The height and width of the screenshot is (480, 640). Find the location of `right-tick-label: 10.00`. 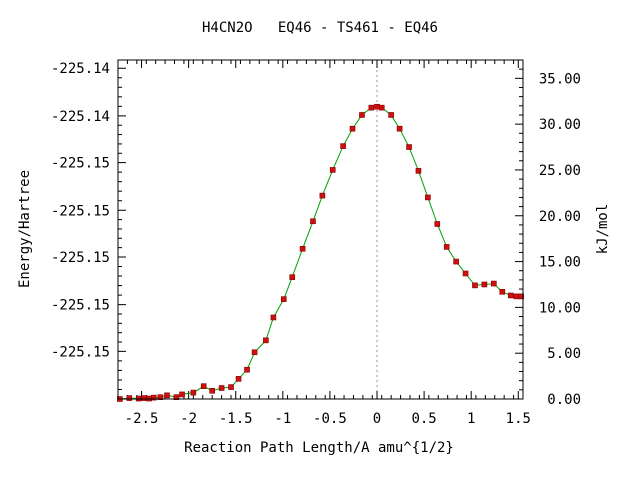

right-tick-label: 10.00 is located at coordinates (560, 308).